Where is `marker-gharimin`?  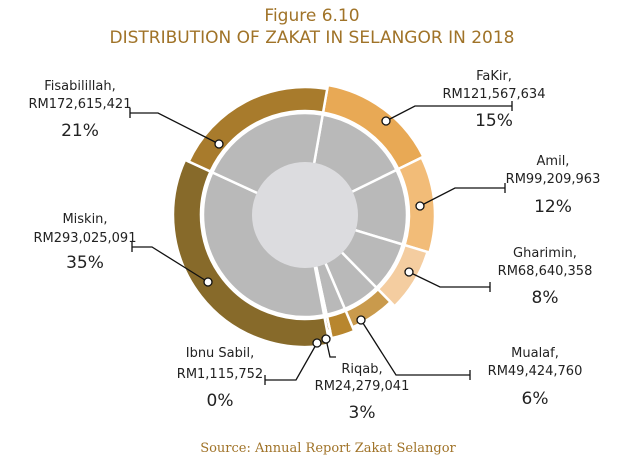
marker-gharimin is located at coordinates (409, 272).